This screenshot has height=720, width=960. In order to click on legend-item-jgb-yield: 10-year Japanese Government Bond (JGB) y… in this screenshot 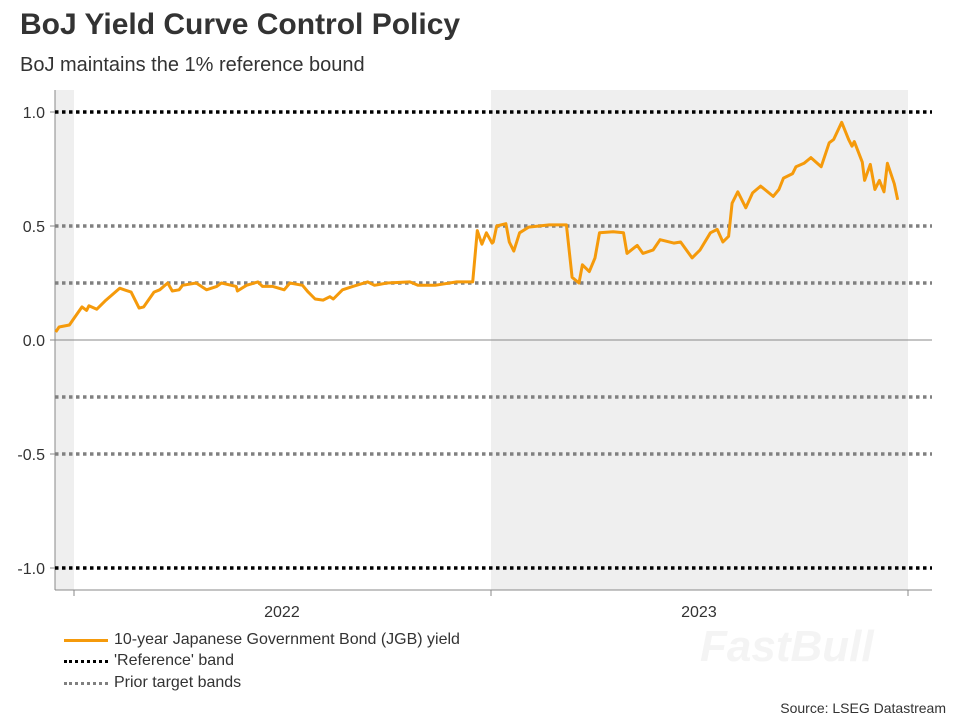, I will do `click(262, 640)`.